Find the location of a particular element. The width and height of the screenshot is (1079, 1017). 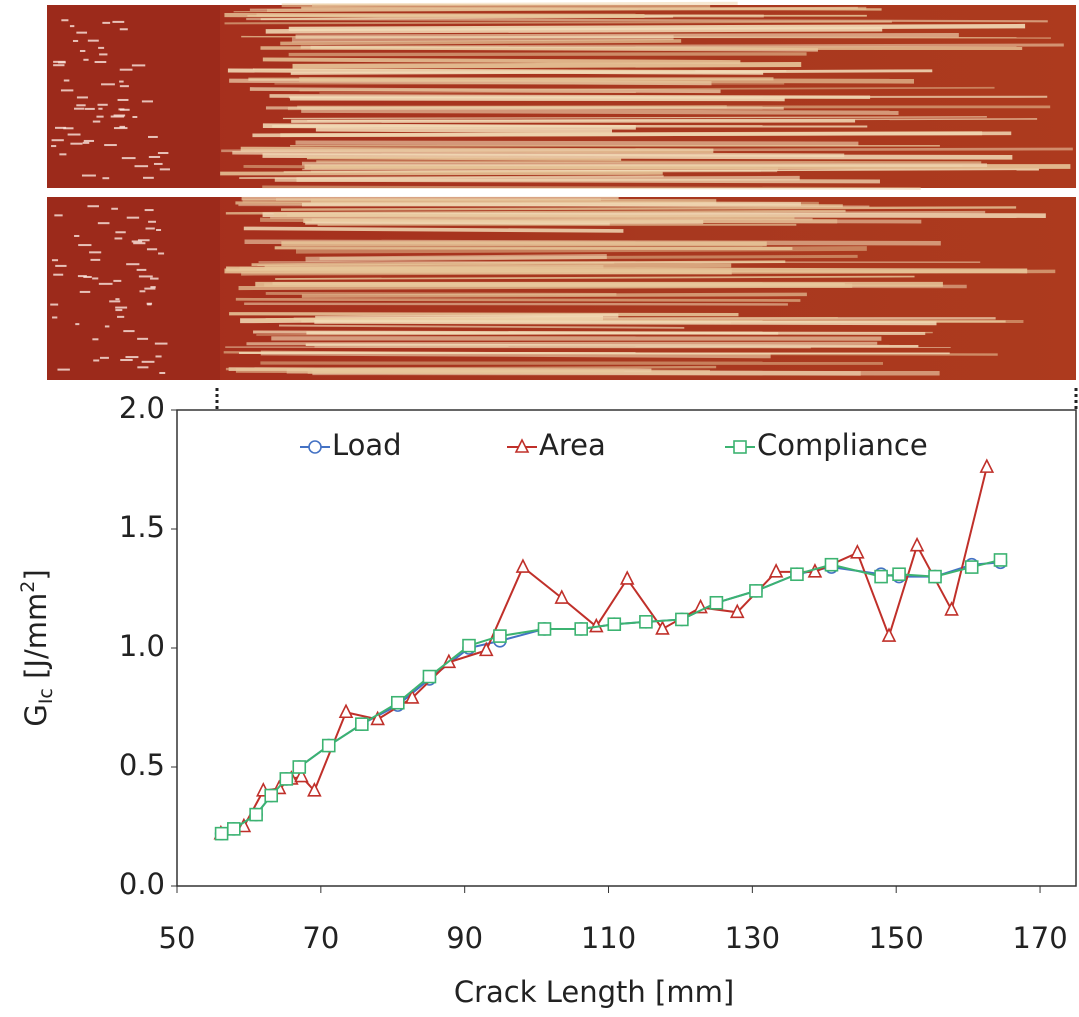

x-tick-label: 90 is located at coordinates (464, 938).